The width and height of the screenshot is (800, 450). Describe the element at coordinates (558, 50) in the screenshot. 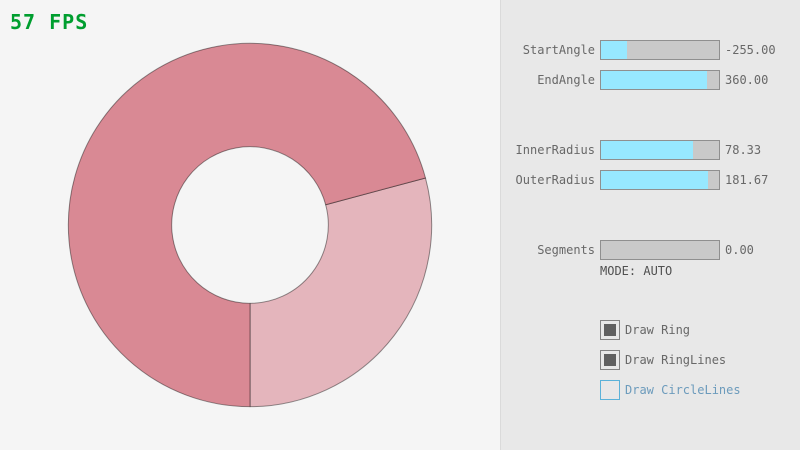

I see `start-angle-label: StartAngle` at that location.